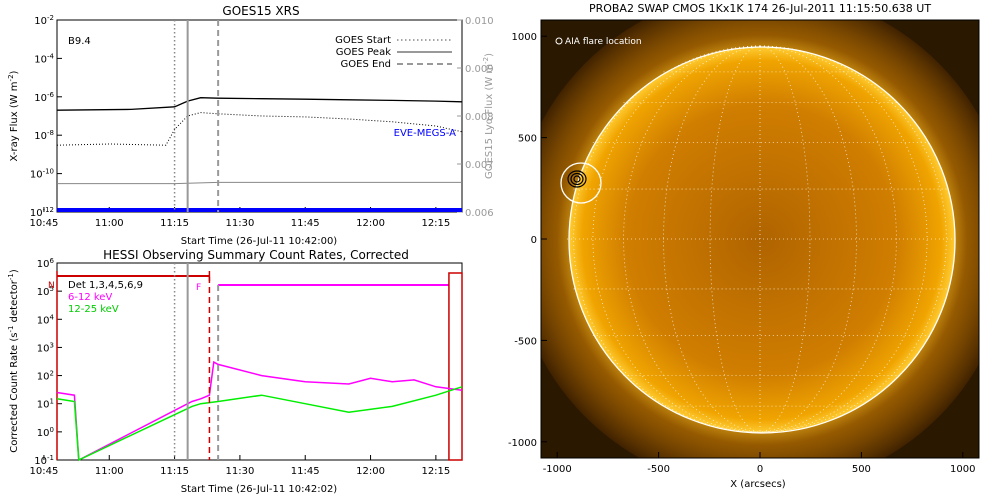  I want to click on goes-y-tick-label: 10⁻¹⁰, so click(42, 174).